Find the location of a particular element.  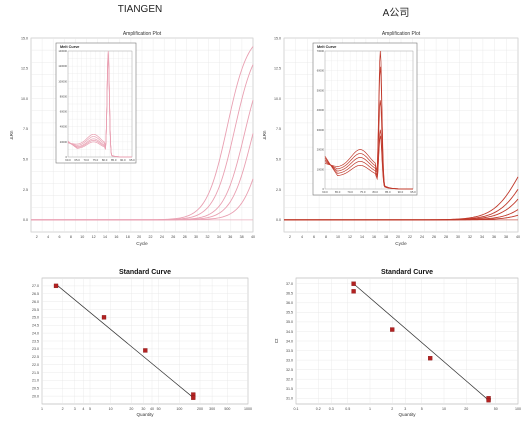

x-tick-label: 3 is located at coordinates (405, 409).